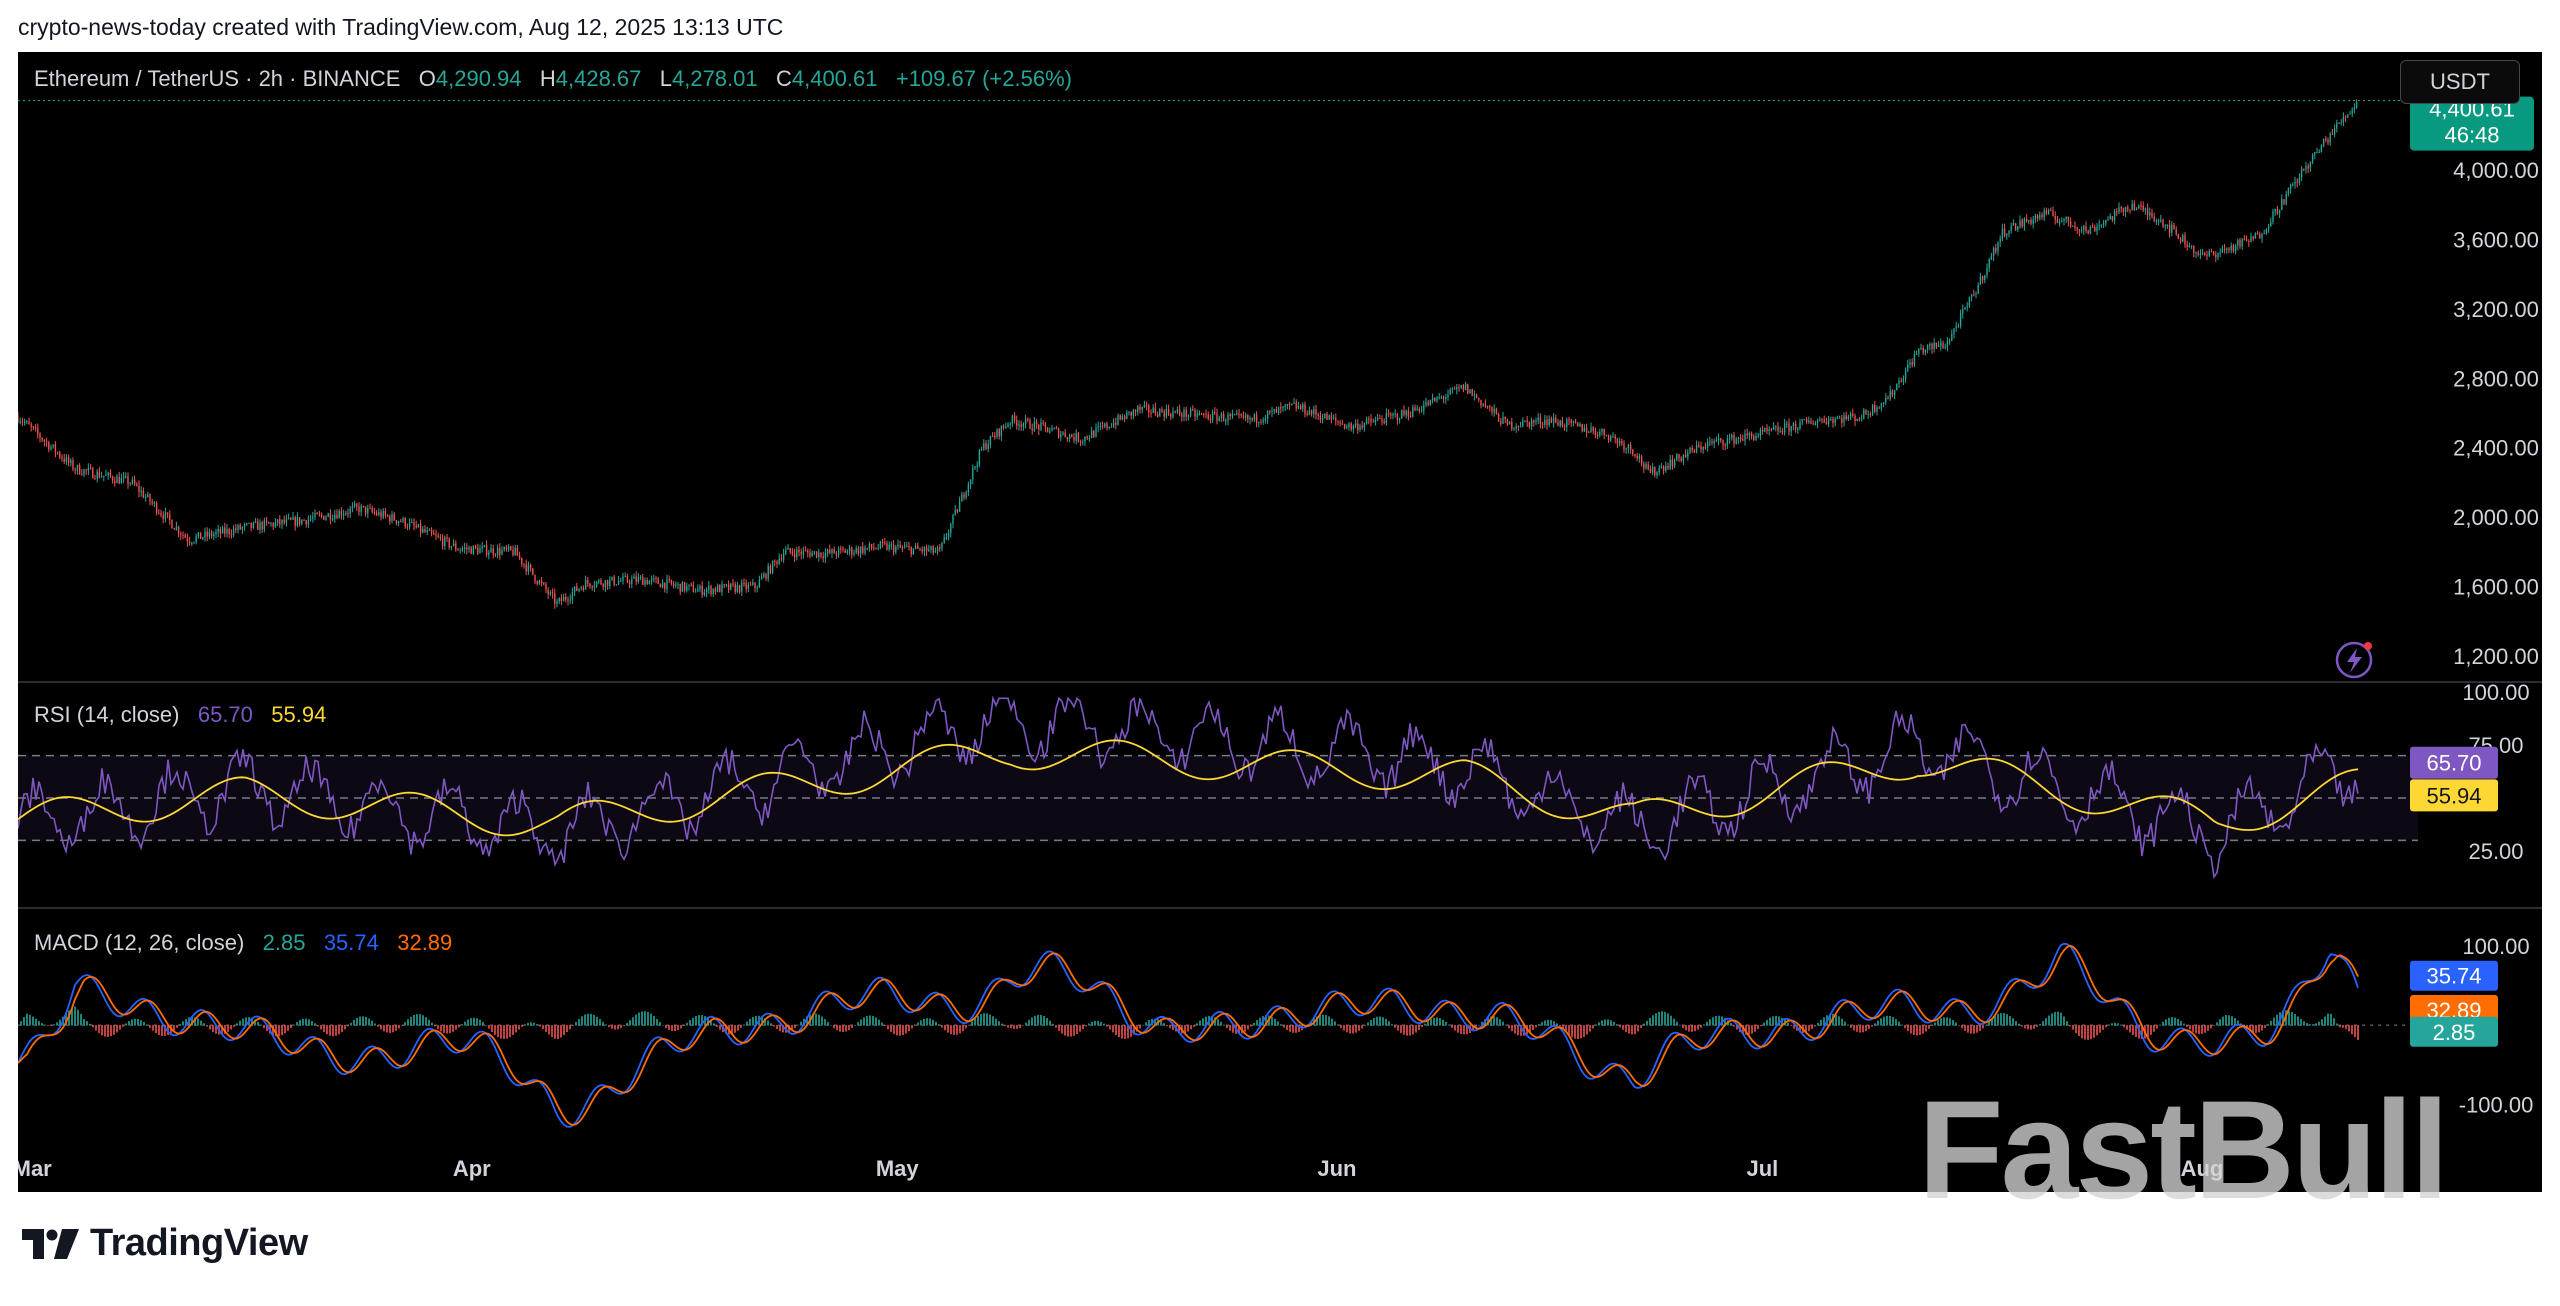  I want to click on rsi-title: RSI (14, close), so click(107, 714).